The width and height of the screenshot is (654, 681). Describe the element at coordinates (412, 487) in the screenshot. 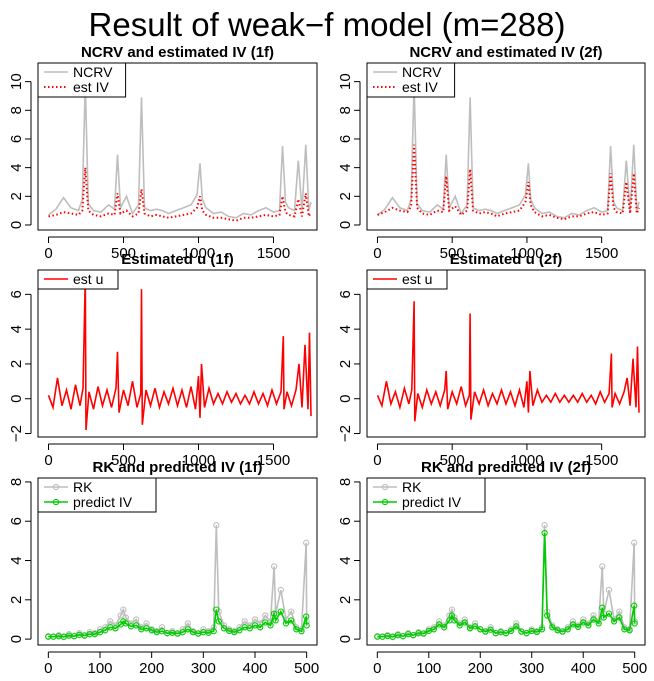

I see `legend-label: RK` at that location.